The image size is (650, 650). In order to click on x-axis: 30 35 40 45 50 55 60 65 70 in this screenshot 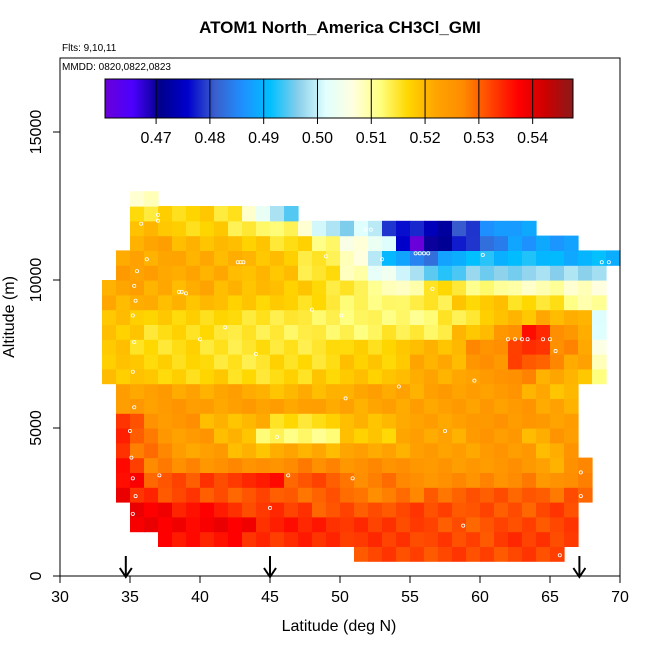, I will do `click(340, 591)`.